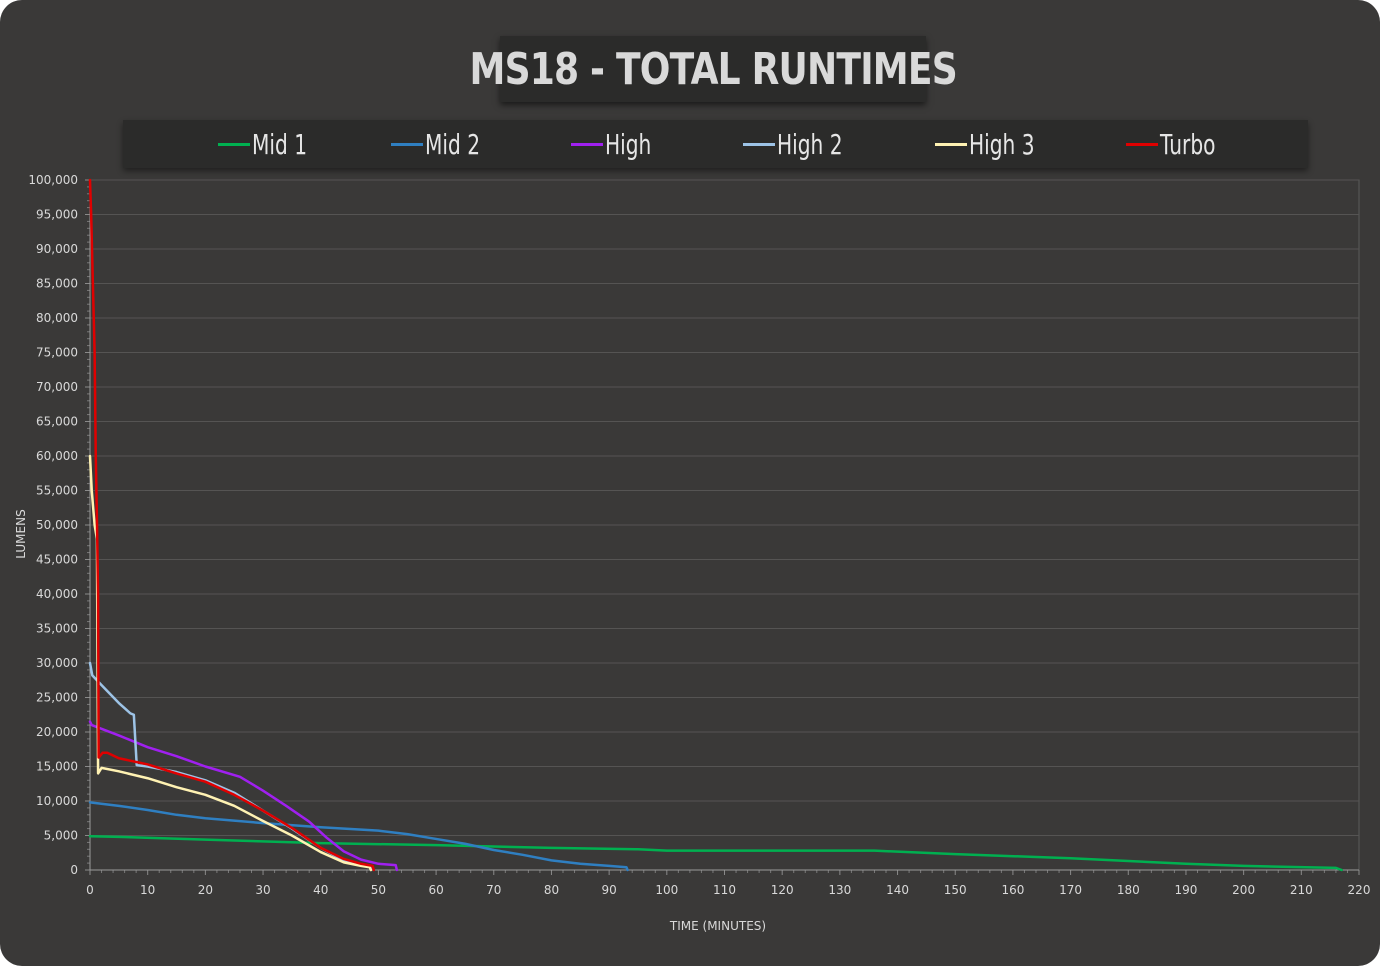 The image size is (1380, 966). Describe the element at coordinates (378, 890) in the screenshot. I see `x-tick-label: 50` at that location.